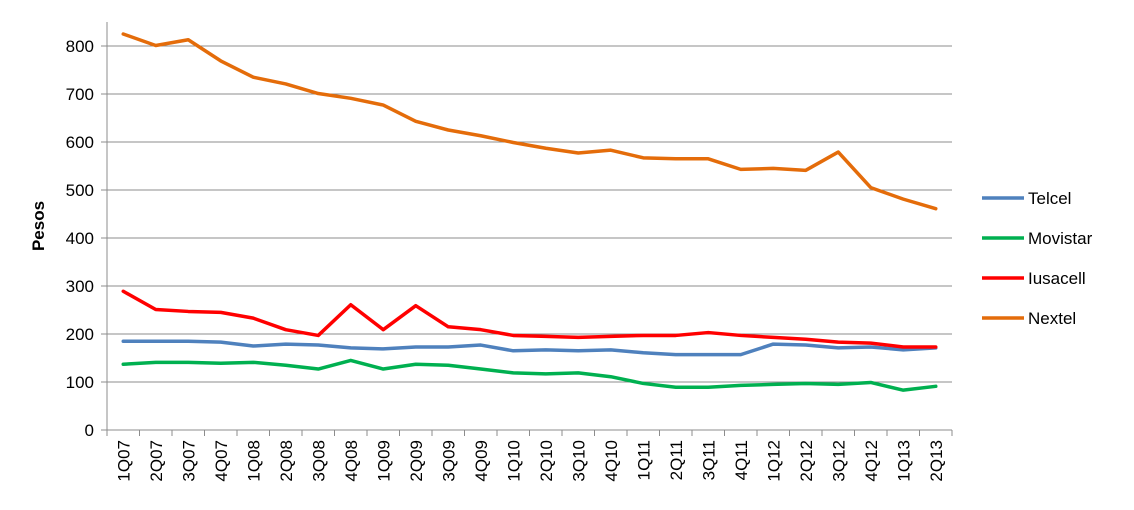 The width and height of the screenshot is (1134, 510). What do you see at coordinates (513, 461) in the screenshot?
I see `x-tick-label: 1Q10` at bounding box center [513, 461].